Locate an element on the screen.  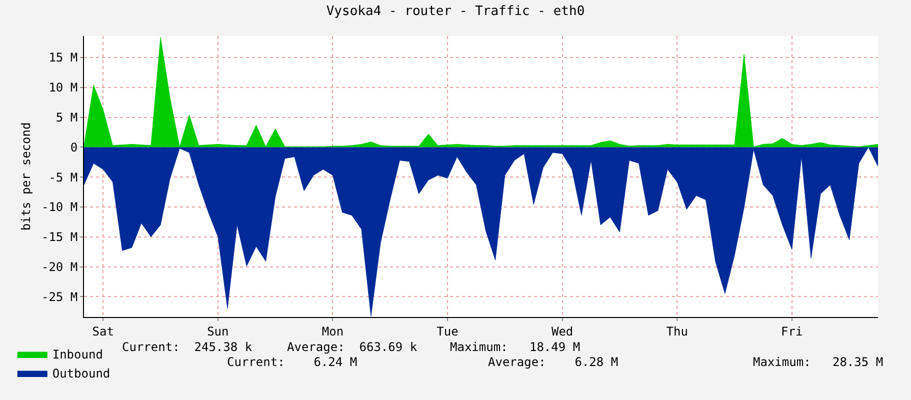
y-tick-label: -5 M is located at coordinates (63, 177).